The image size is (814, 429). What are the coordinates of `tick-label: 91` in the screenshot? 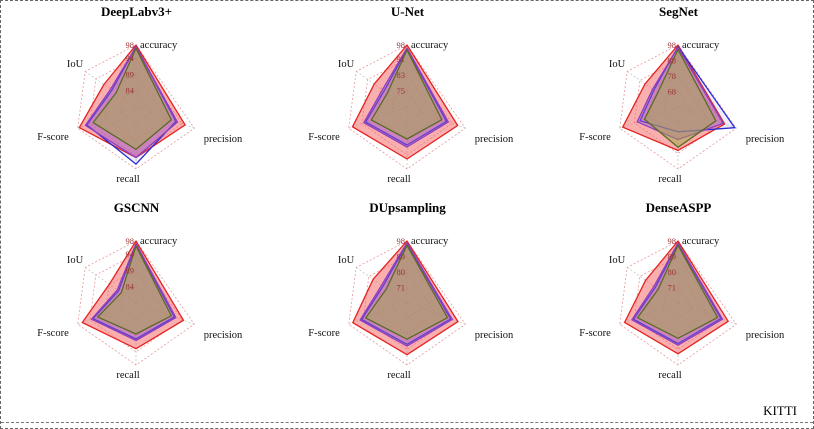 It's located at (401, 59).